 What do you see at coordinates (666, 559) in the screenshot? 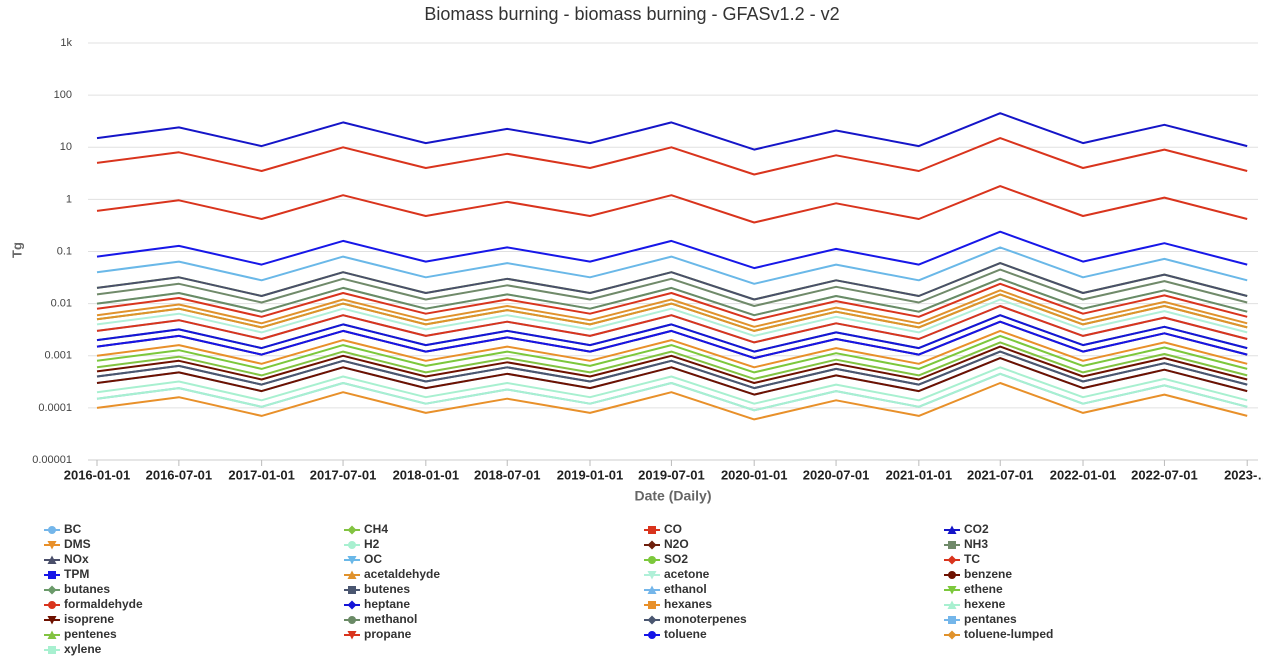
I see `legend-item: SO2` at bounding box center [666, 559].